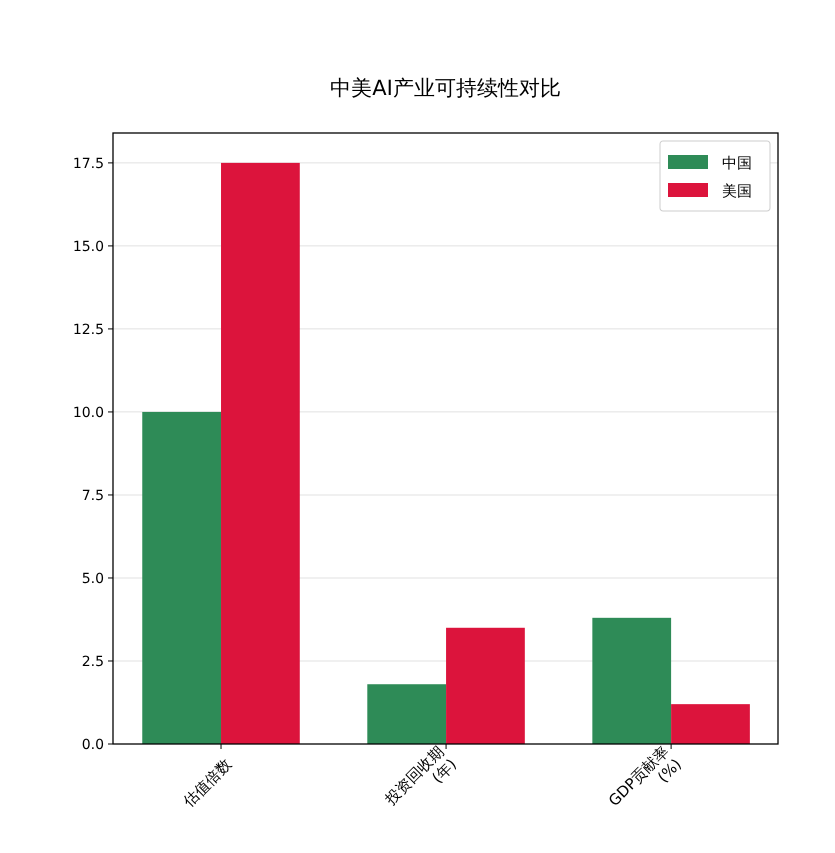 This screenshot has width=835, height=853. What do you see at coordinates (88, 246) in the screenshot?
I see `y-tick-label: 15.0` at bounding box center [88, 246].